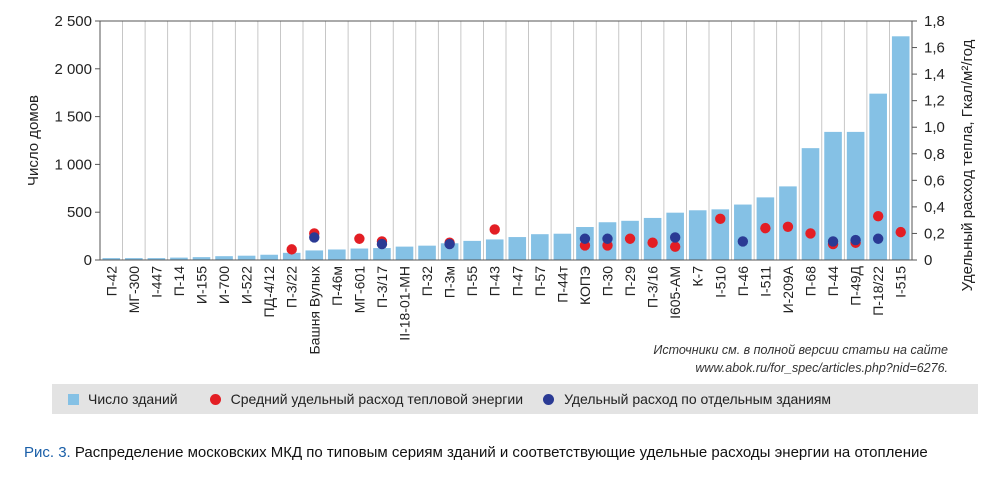 The height and width of the screenshot is (498, 1000). I want to click on x-tick-label: И-155, so click(202, 285).